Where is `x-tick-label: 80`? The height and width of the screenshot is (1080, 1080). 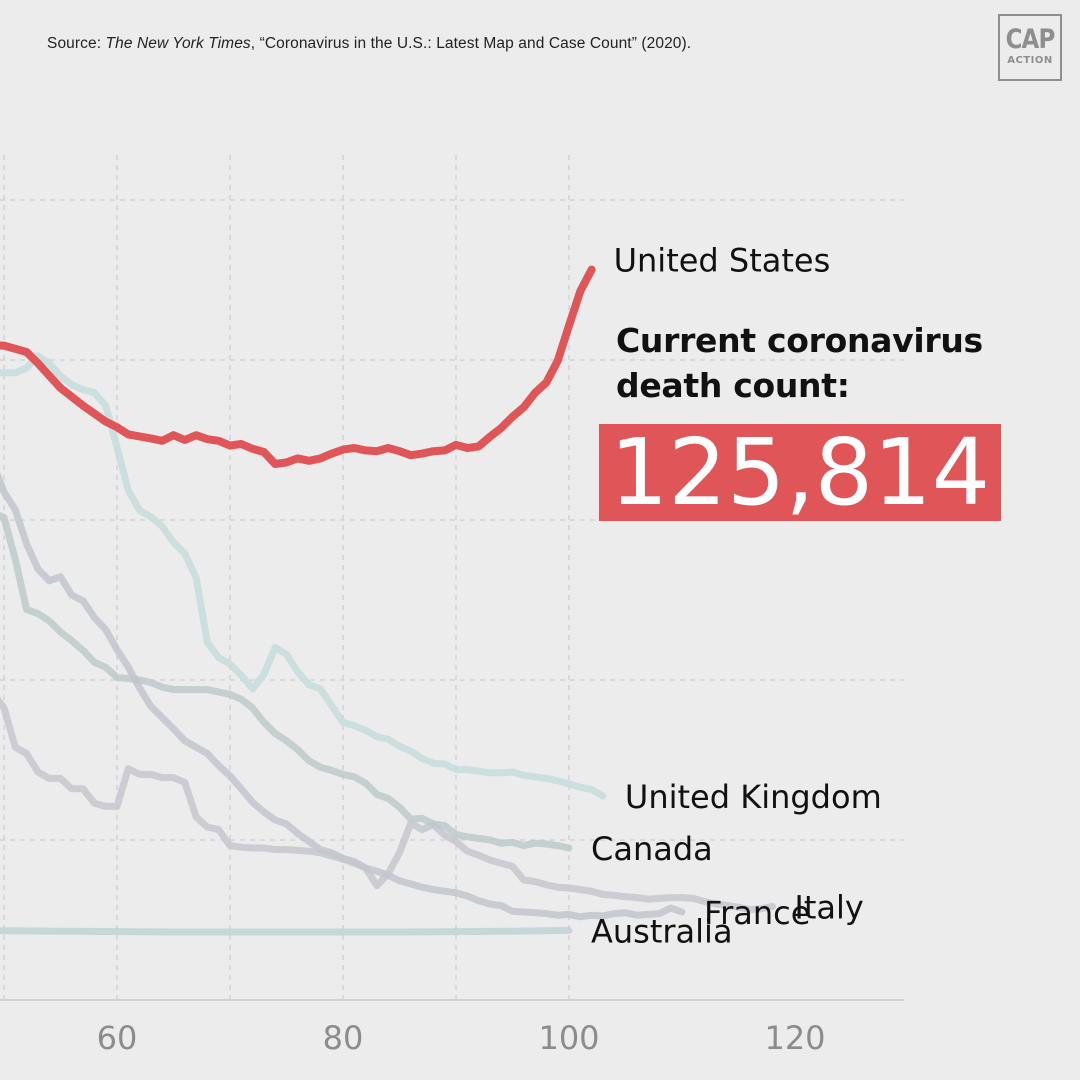 x-tick-label: 80 is located at coordinates (343, 1038).